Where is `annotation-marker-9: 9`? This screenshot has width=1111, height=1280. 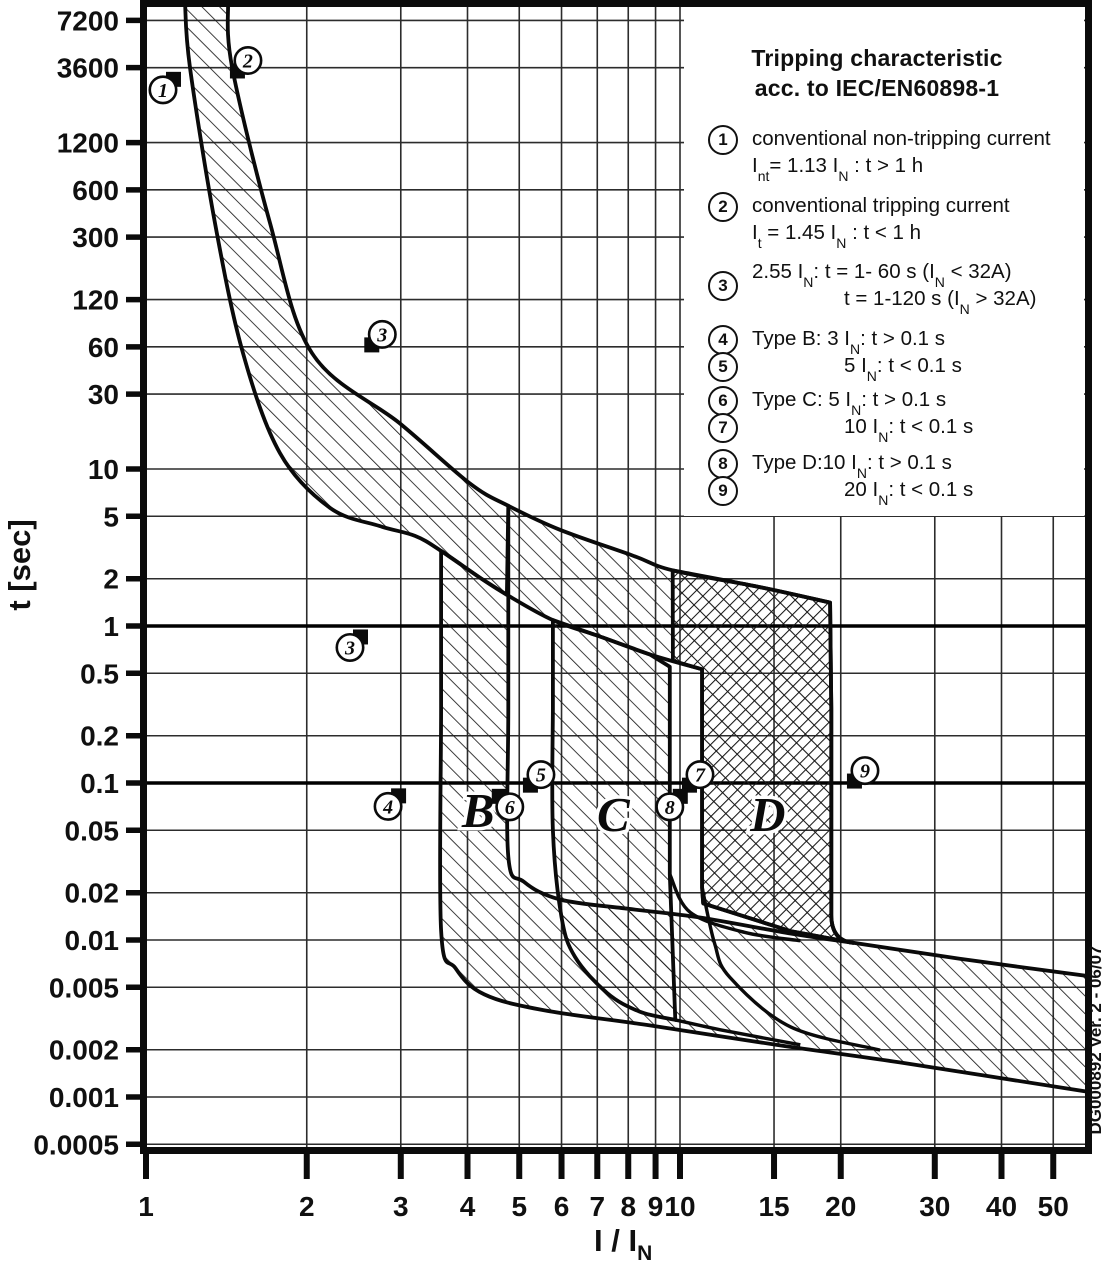 annotation-marker-9: 9 is located at coordinates (863, 772).